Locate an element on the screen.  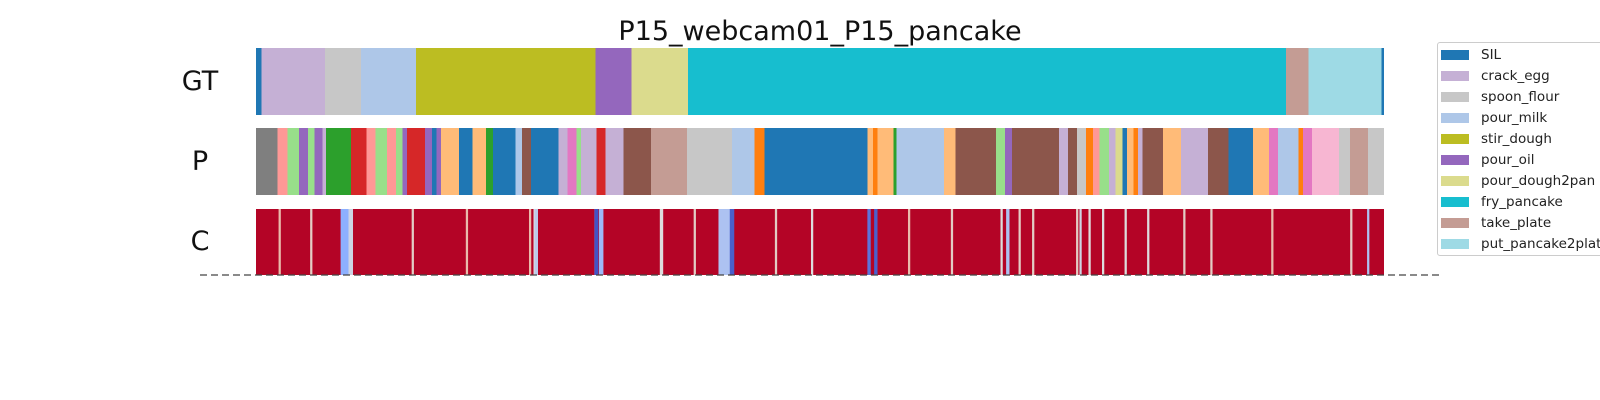
legend-item-fry-pancake: fry_pancake is located at coordinates (1519, 202).